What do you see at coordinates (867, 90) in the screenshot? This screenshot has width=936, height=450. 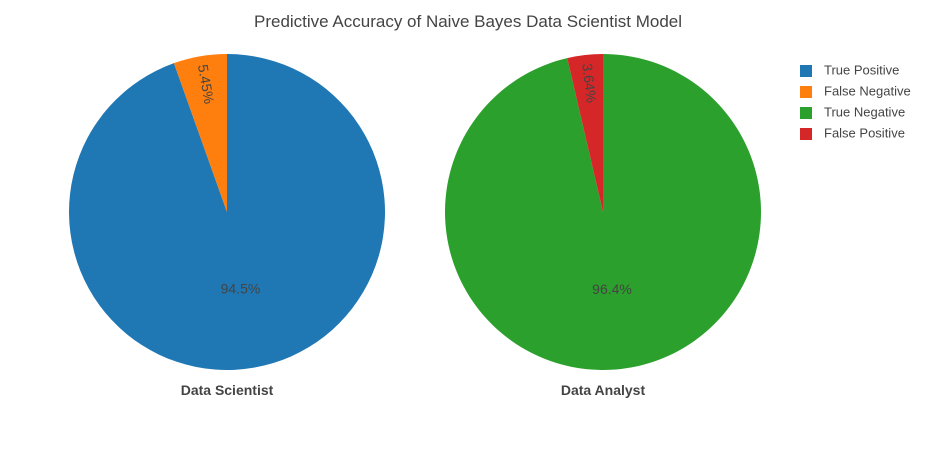 I see `legend-label: False Negative` at bounding box center [867, 90].